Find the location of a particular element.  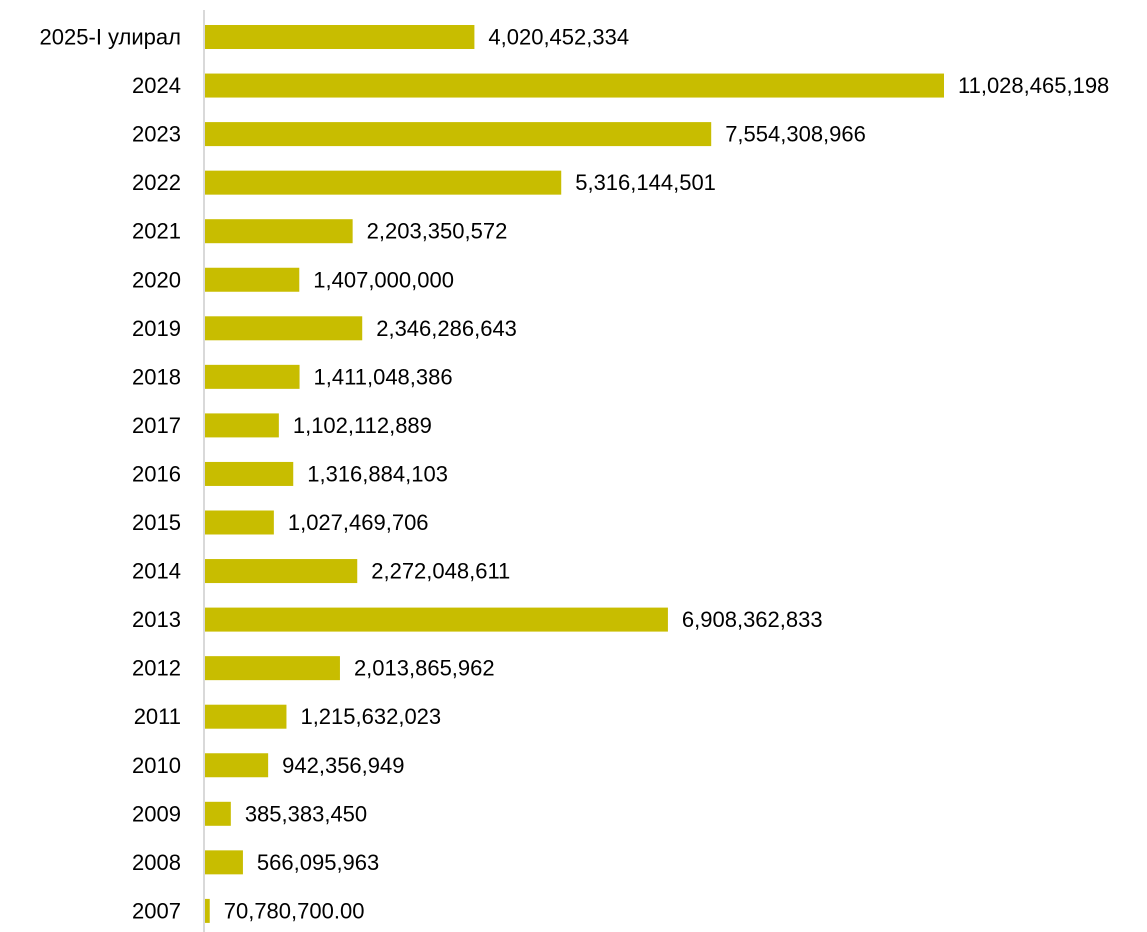

value-label: 7,554,308,966 is located at coordinates (795, 134).